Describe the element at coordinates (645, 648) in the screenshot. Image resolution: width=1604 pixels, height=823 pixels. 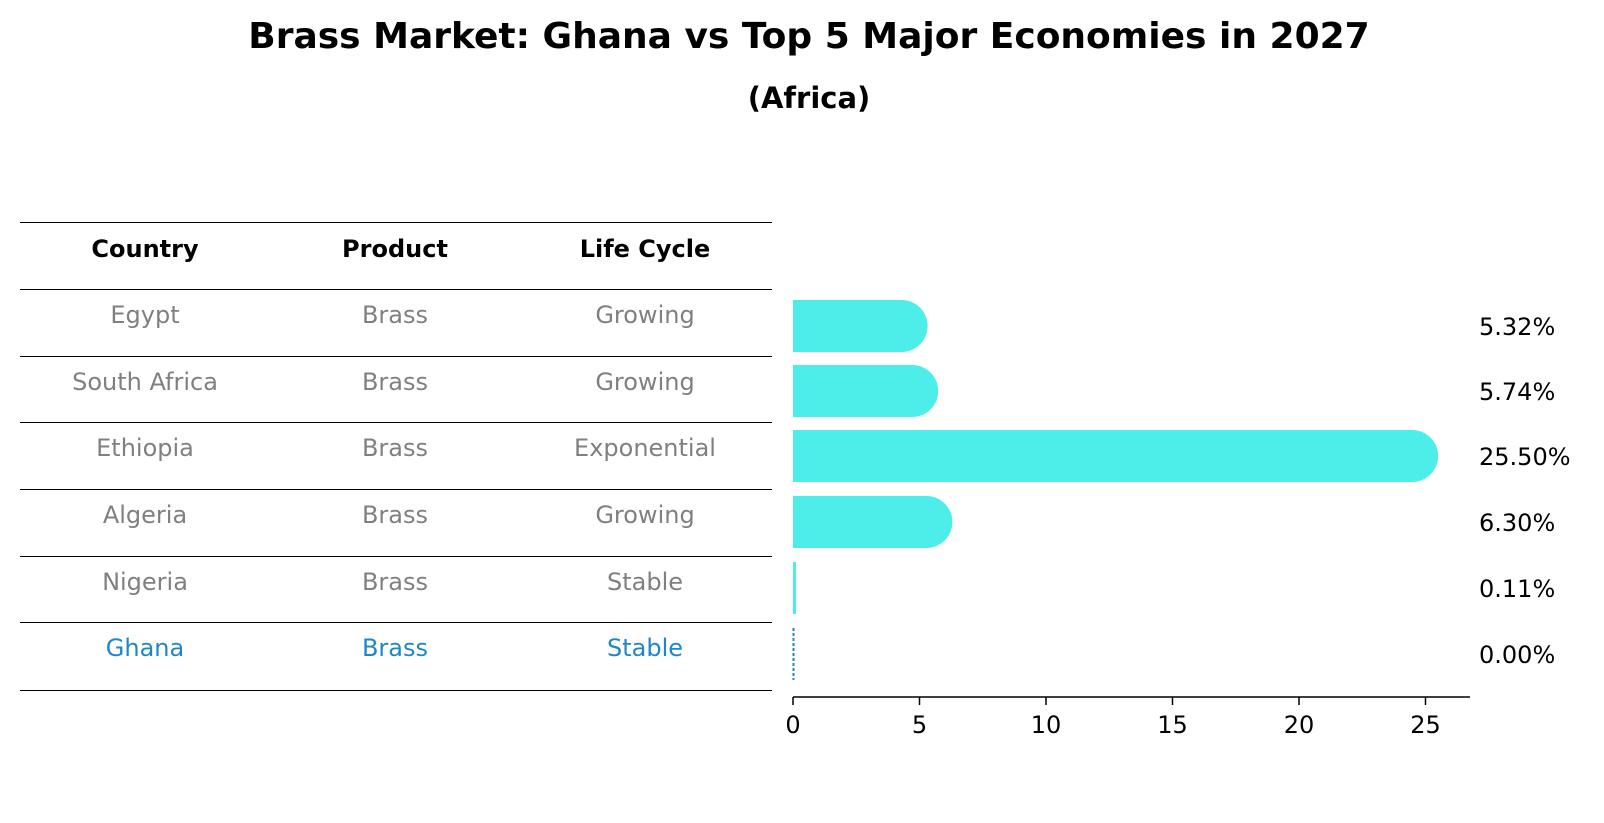
I see `row-ghana-life-cycle: Stable` at that location.